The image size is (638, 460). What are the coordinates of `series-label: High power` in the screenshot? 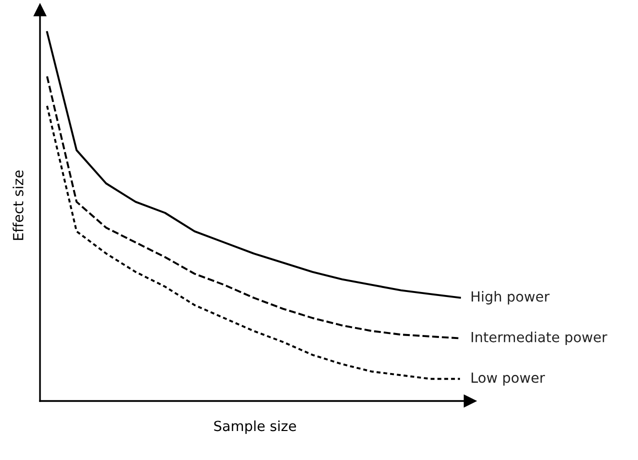 It's located at (511, 297).